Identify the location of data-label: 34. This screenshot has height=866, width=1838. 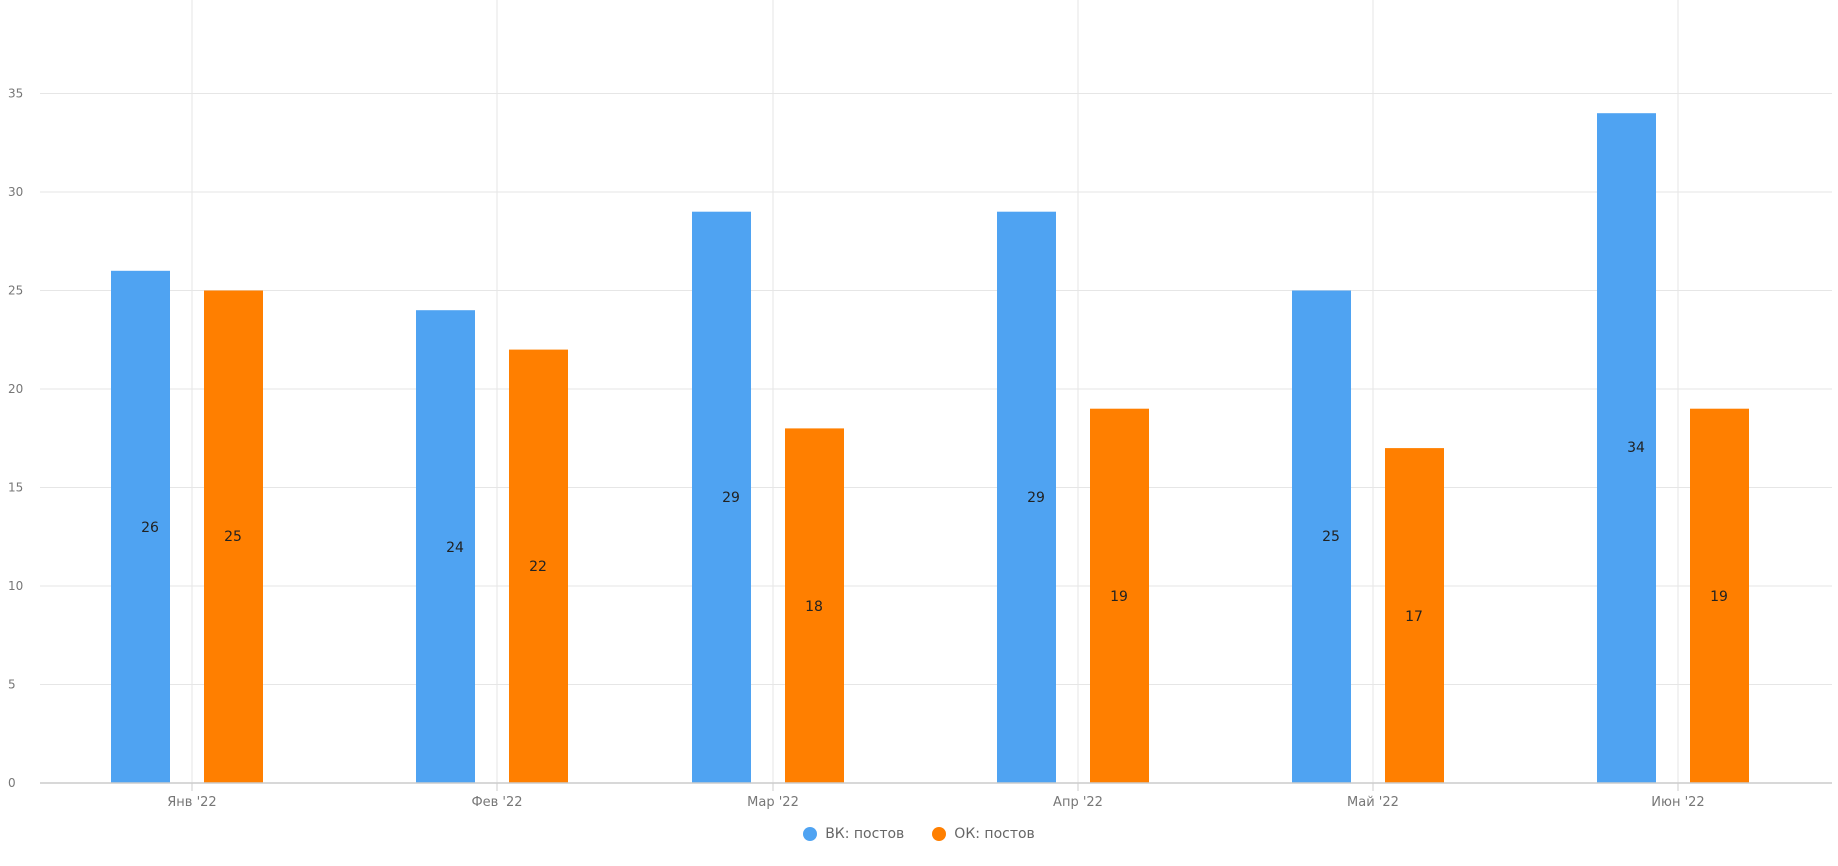
(1636, 448).